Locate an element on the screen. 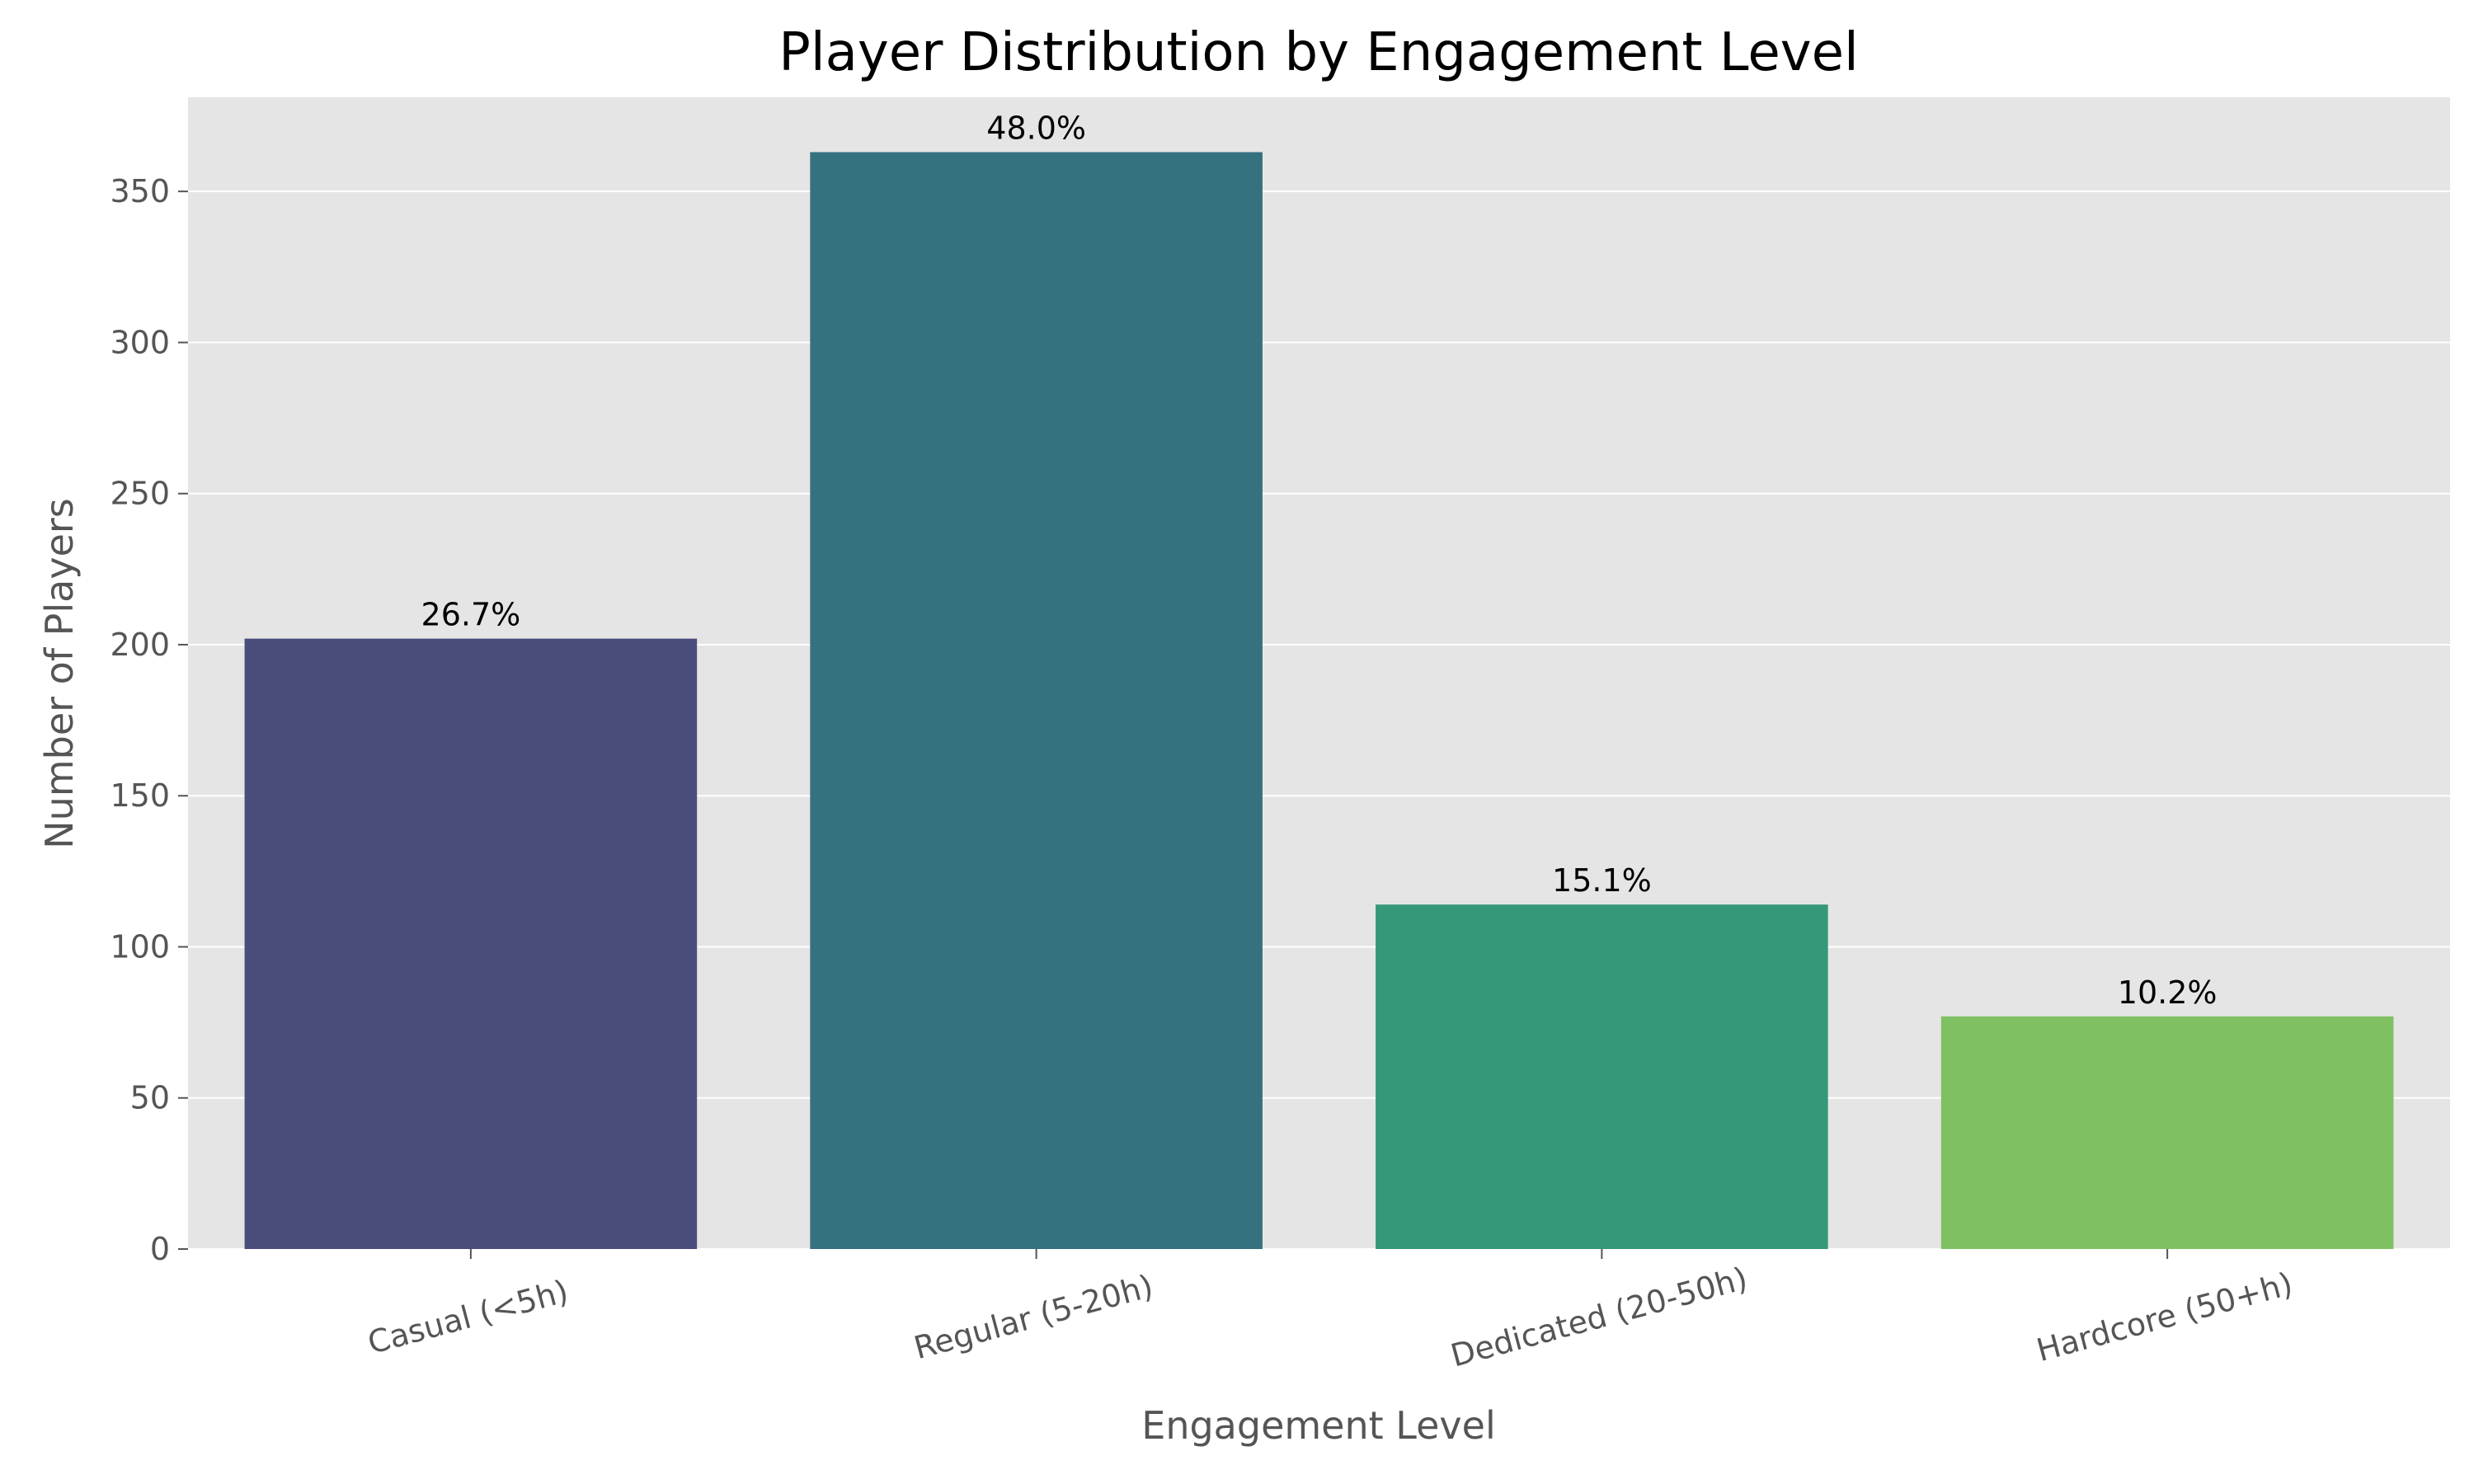 The width and height of the screenshot is (2474, 1484). y-axis: 0 50 100 150 200 250 300 350 is located at coordinates (149, 720).